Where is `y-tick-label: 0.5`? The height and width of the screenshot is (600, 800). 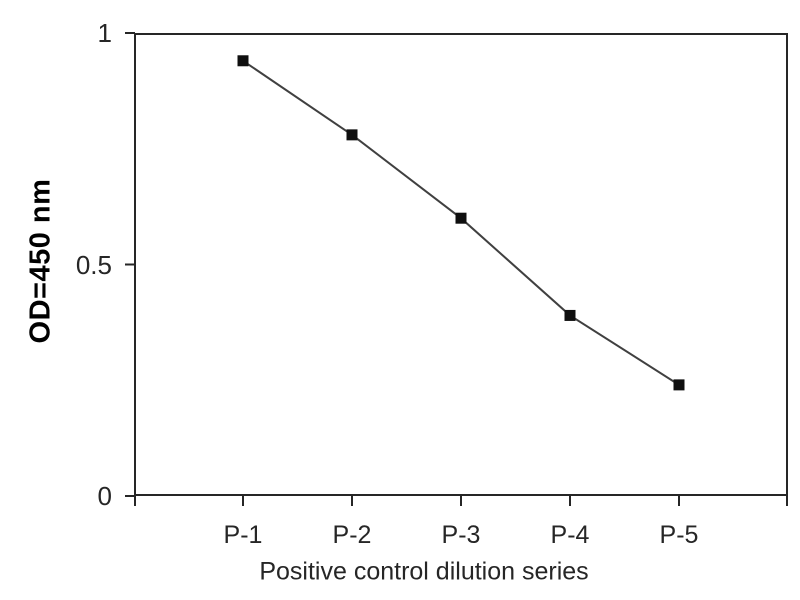 y-tick-label: 0.5 is located at coordinates (93, 264).